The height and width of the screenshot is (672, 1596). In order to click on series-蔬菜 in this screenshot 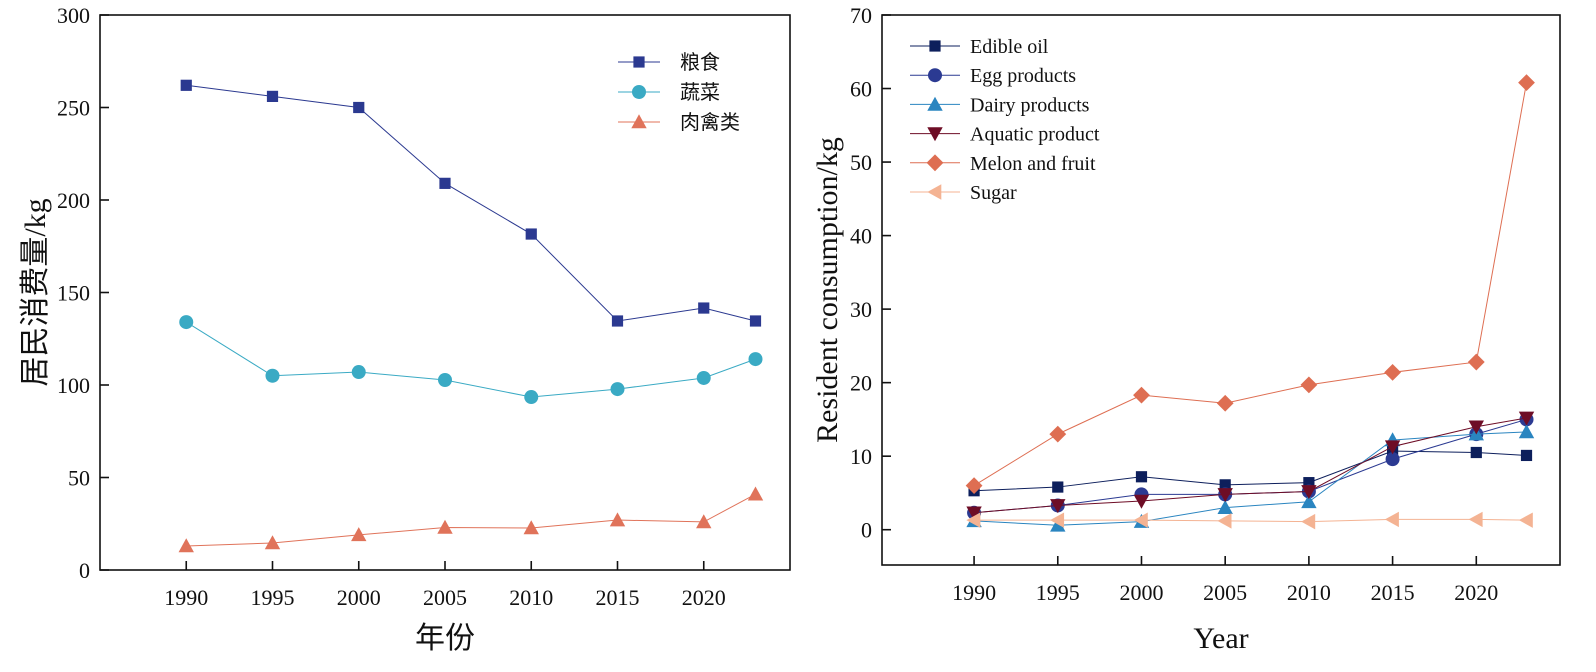, I will do `click(471, 360)`.